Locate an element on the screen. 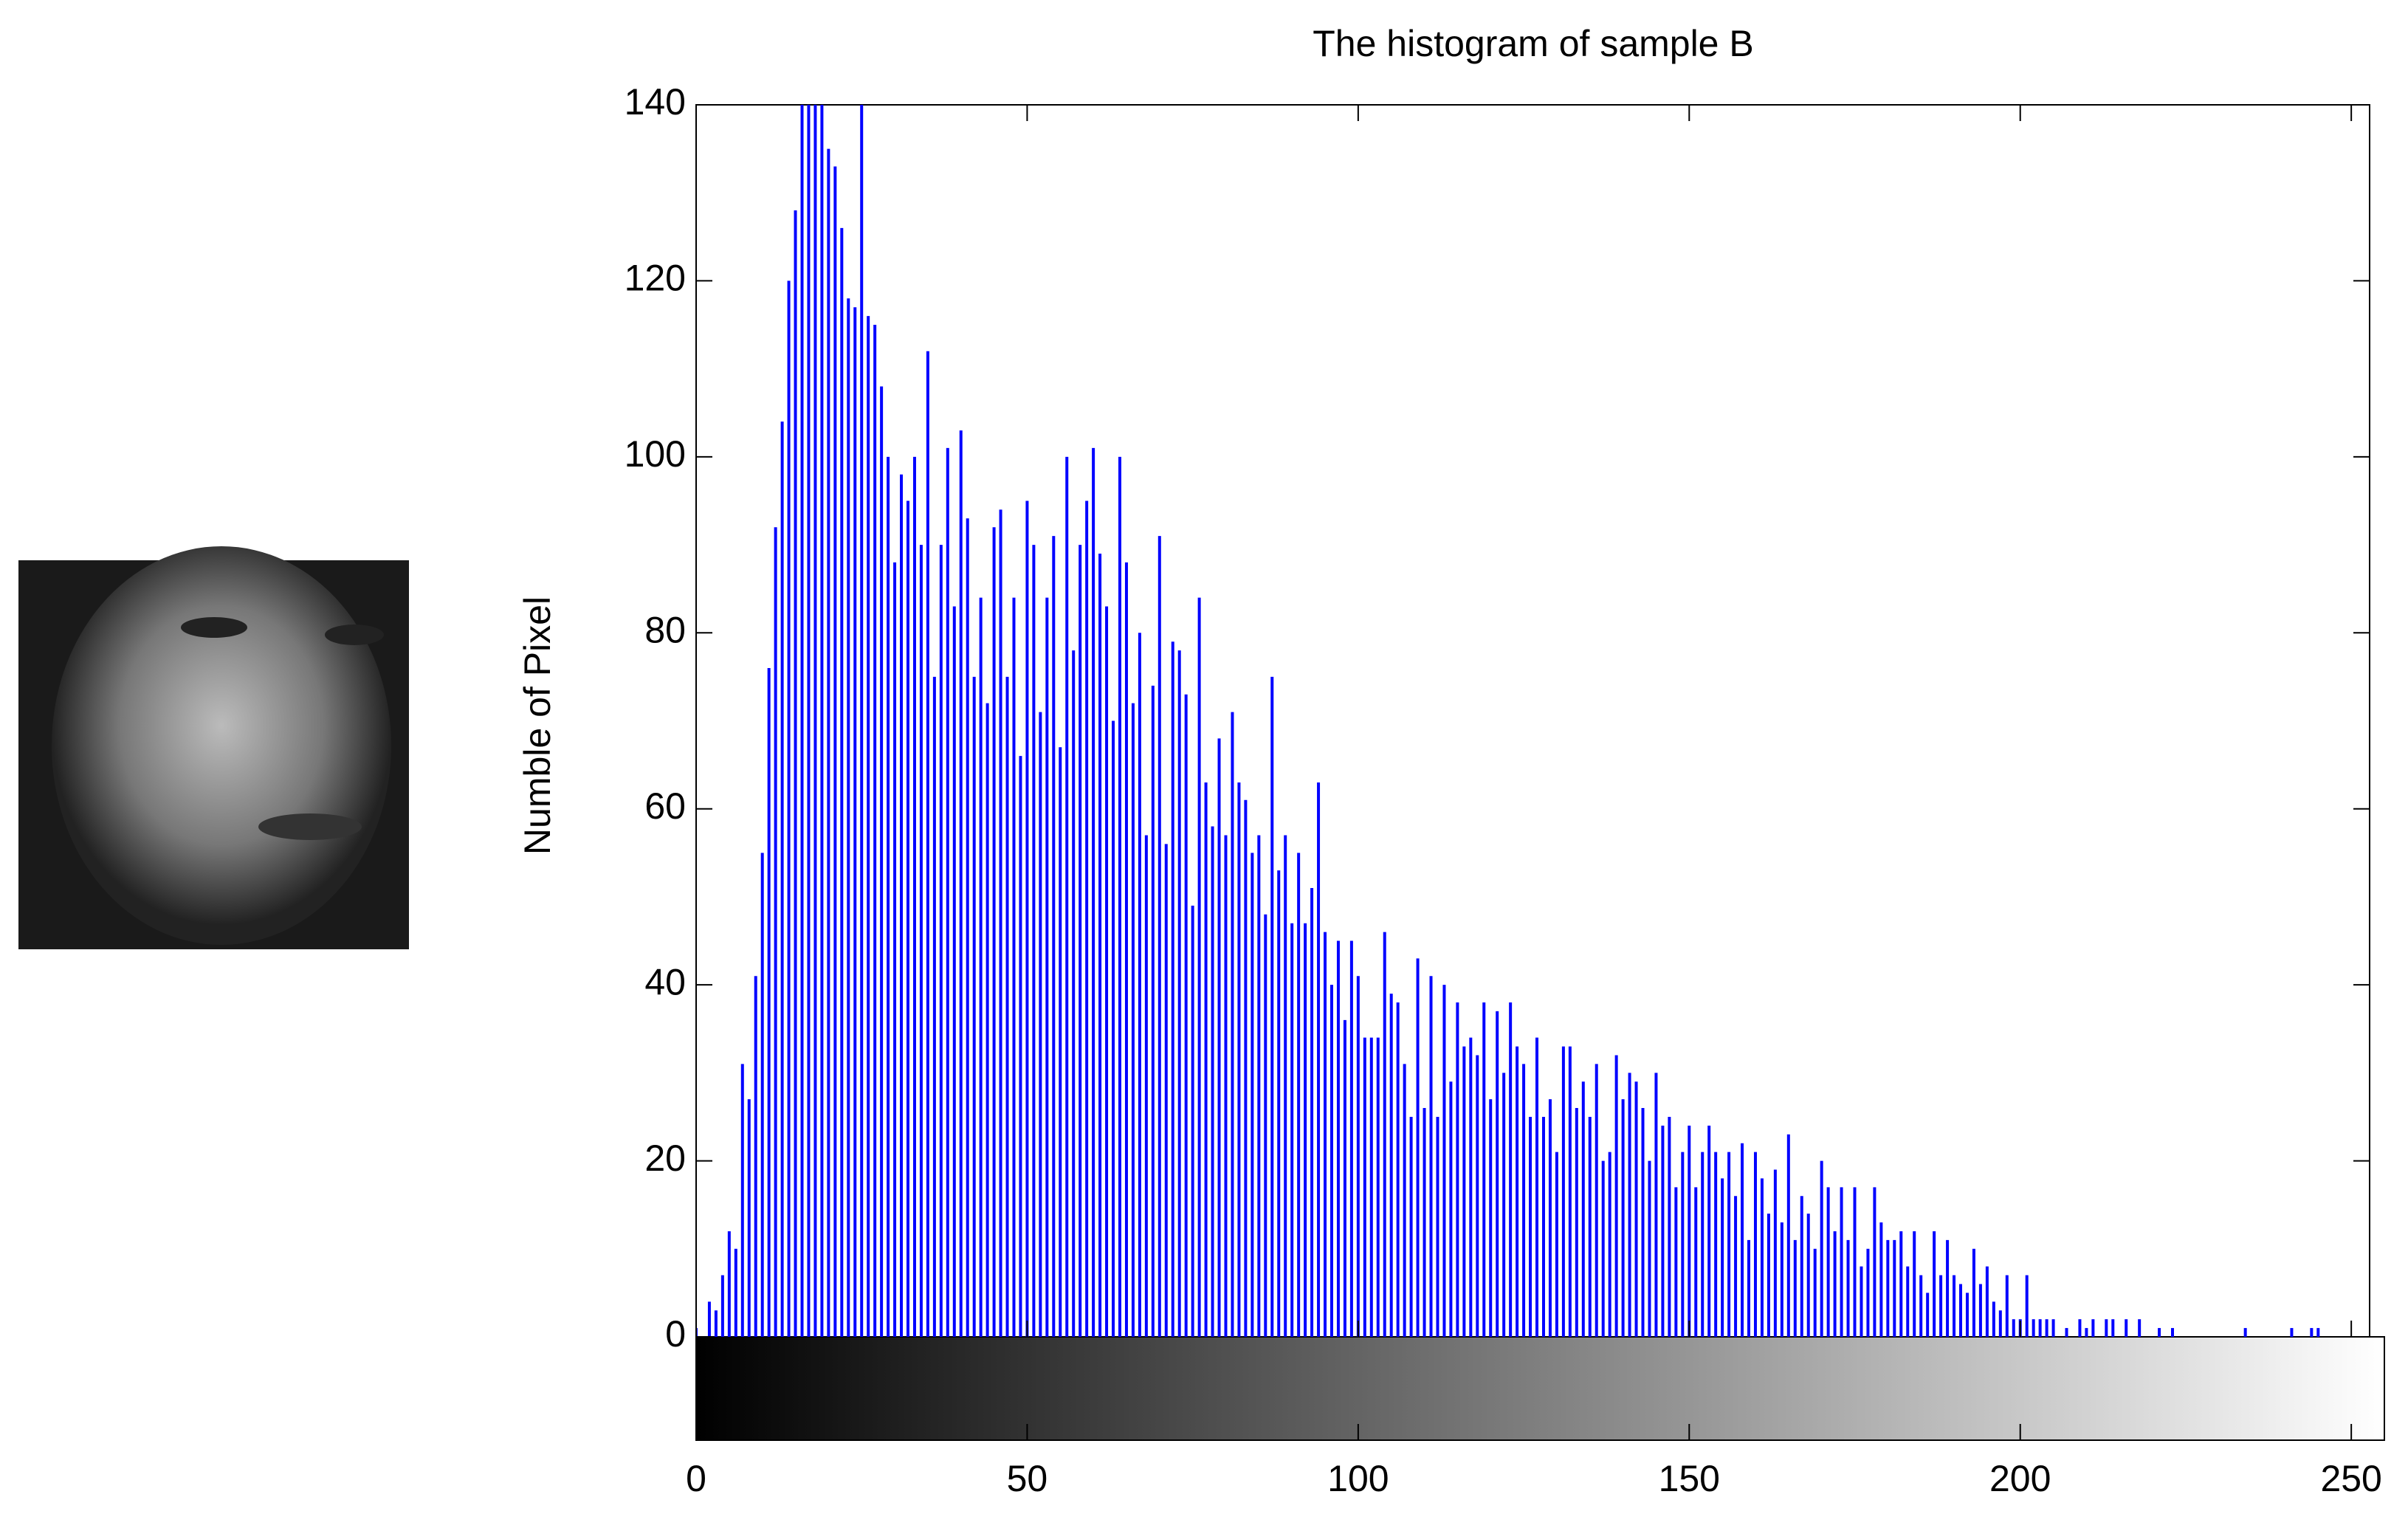  y-tick-label: 20 is located at coordinates (665, 1158).